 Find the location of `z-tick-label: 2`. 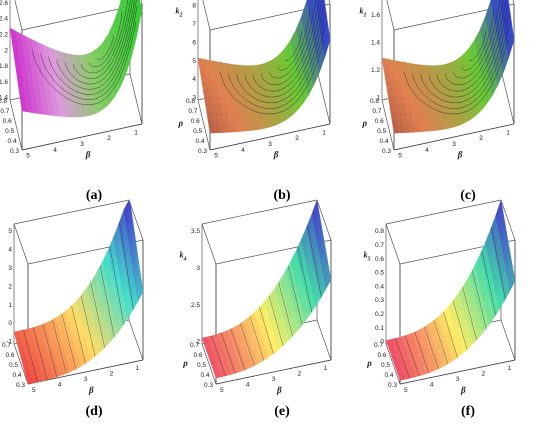

z-tick-label: 2 is located at coordinates (10, 286).